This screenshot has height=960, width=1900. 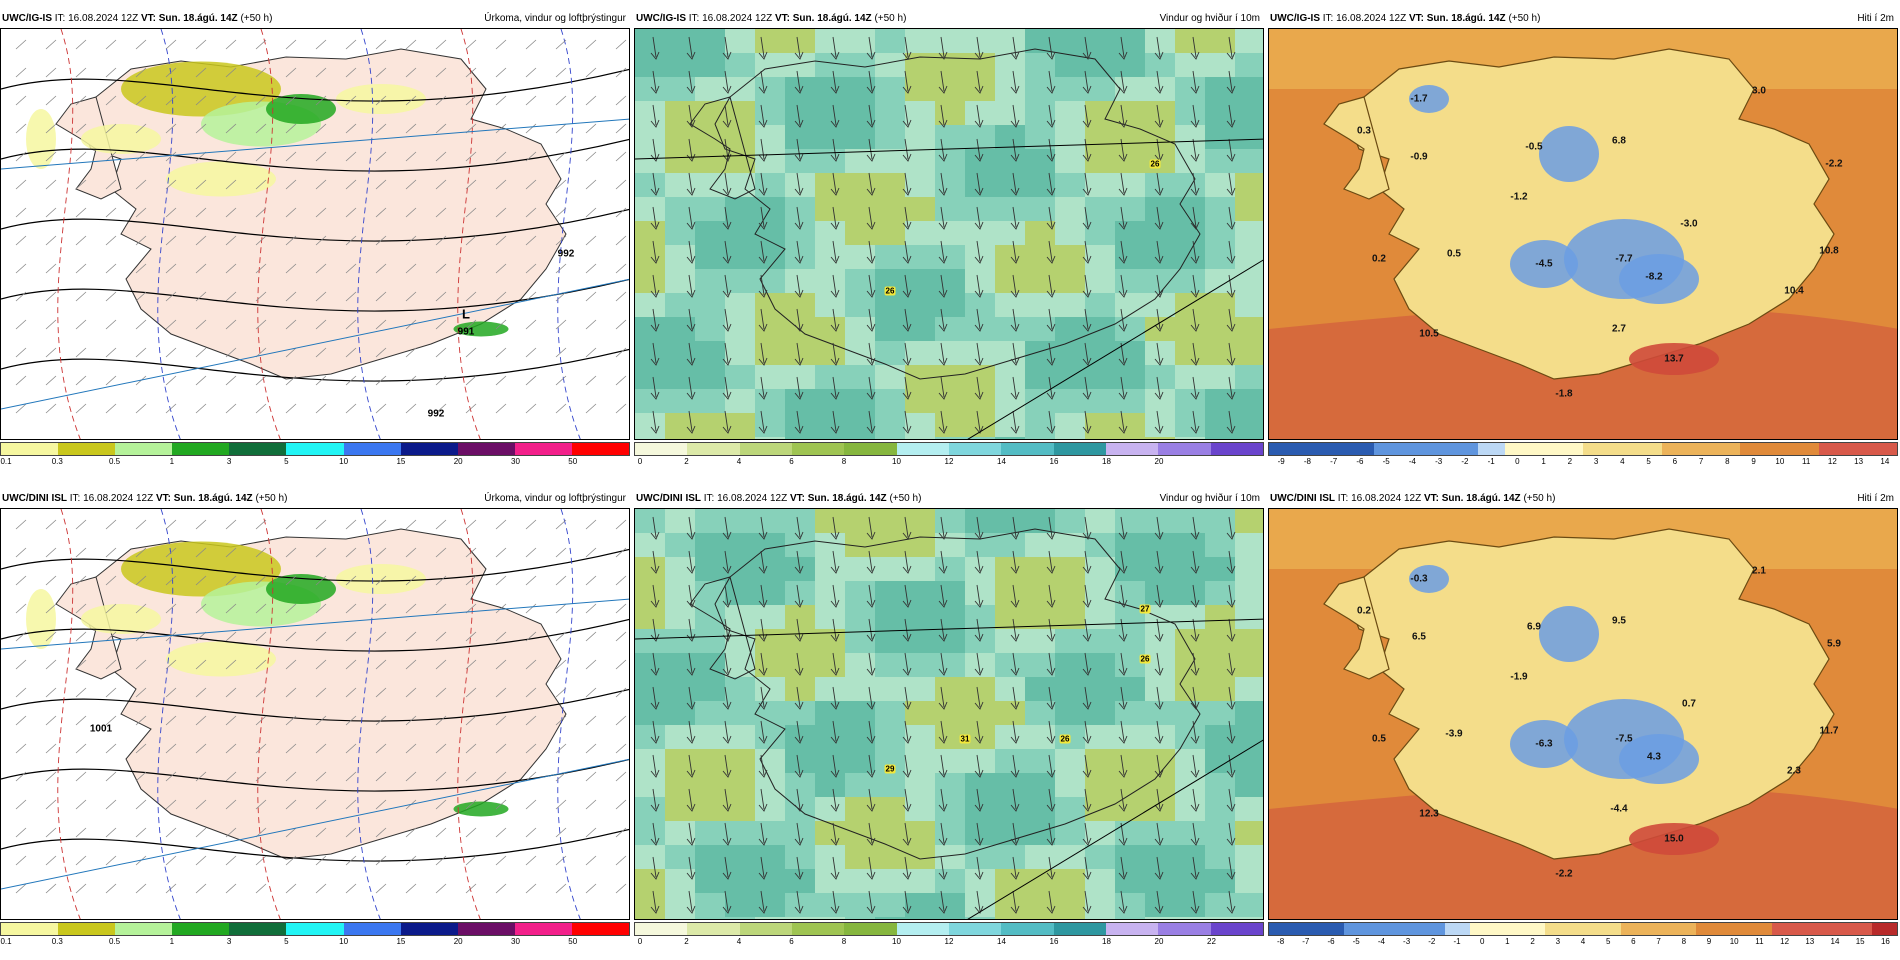 I want to click on legend-ticks: 0.1 0.3 0.5 1 3 5 10 15 20 30 50, so click(x=315, y=464).